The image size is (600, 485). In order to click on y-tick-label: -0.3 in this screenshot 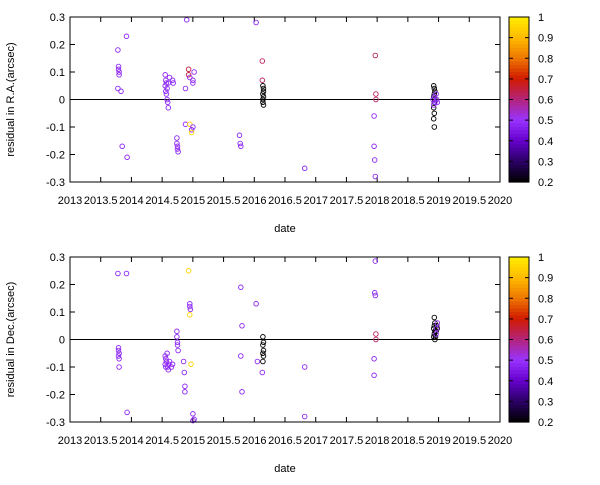, I will do `click(55, 423)`.